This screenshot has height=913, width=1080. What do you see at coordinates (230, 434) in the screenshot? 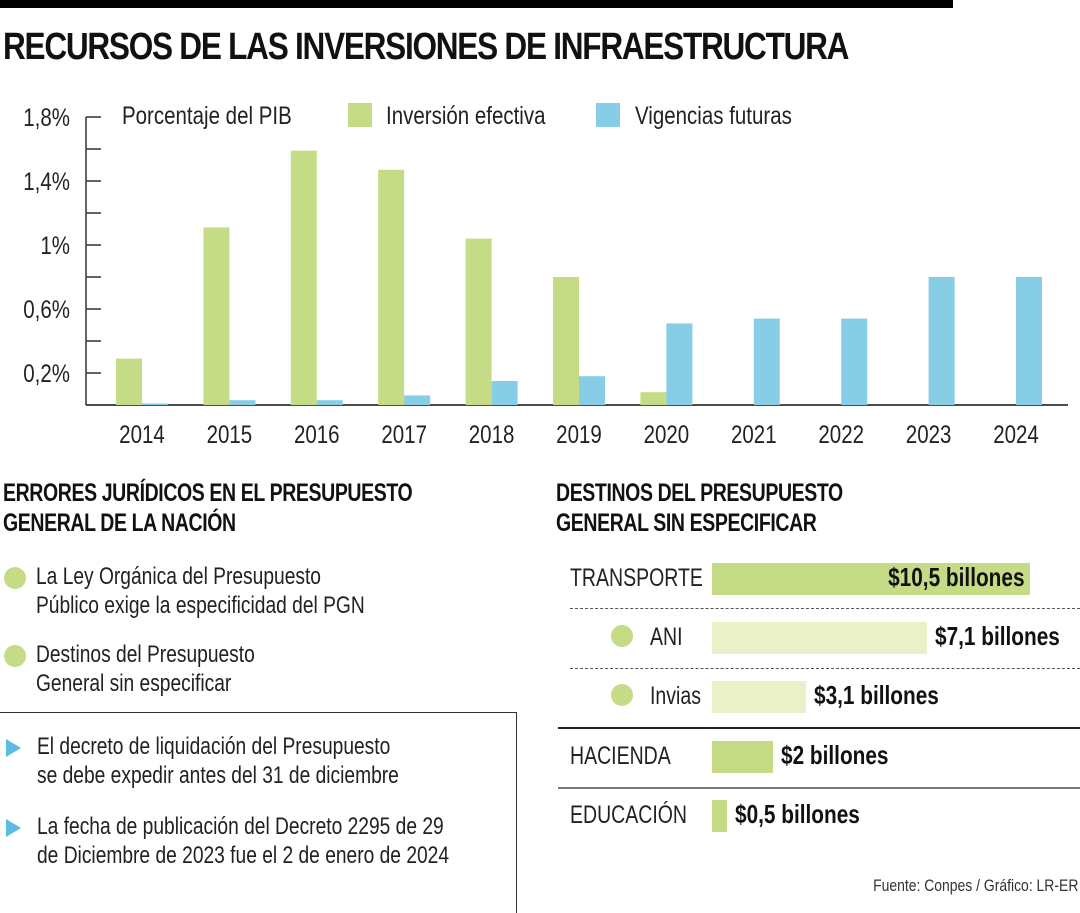
I see `x-tick-label: 2015` at bounding box center [230, 434].